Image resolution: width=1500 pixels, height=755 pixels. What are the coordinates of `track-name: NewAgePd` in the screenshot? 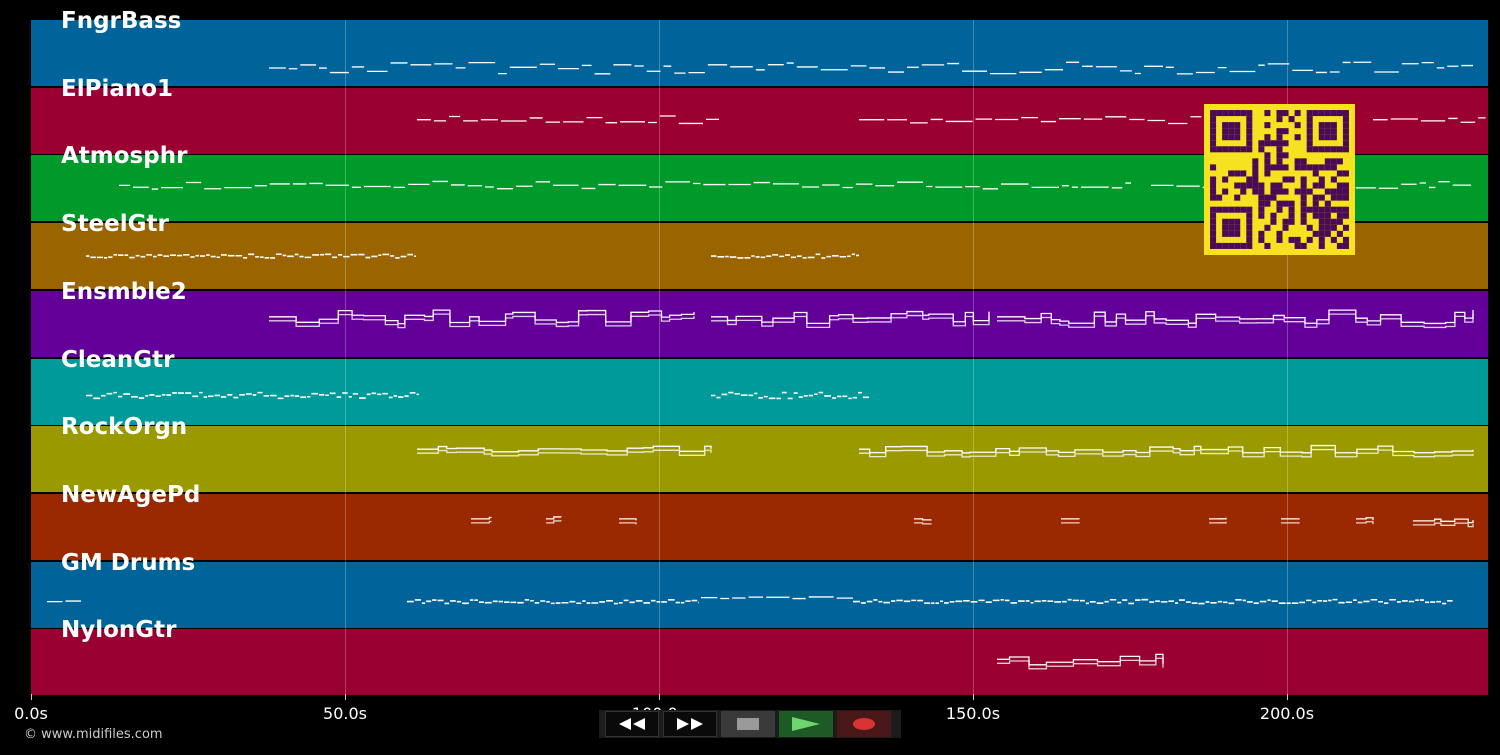 It's located at (131, 494).